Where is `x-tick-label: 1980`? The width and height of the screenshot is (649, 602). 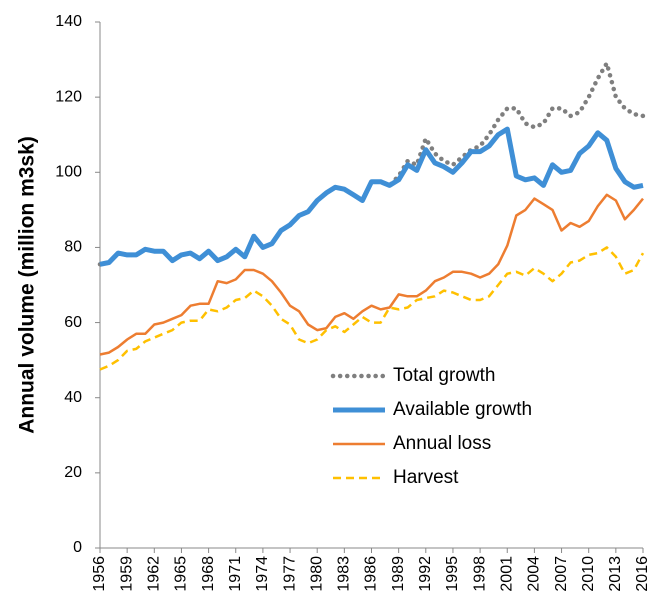
x-tick-label: 1980 is located at coordinates (316, 574).